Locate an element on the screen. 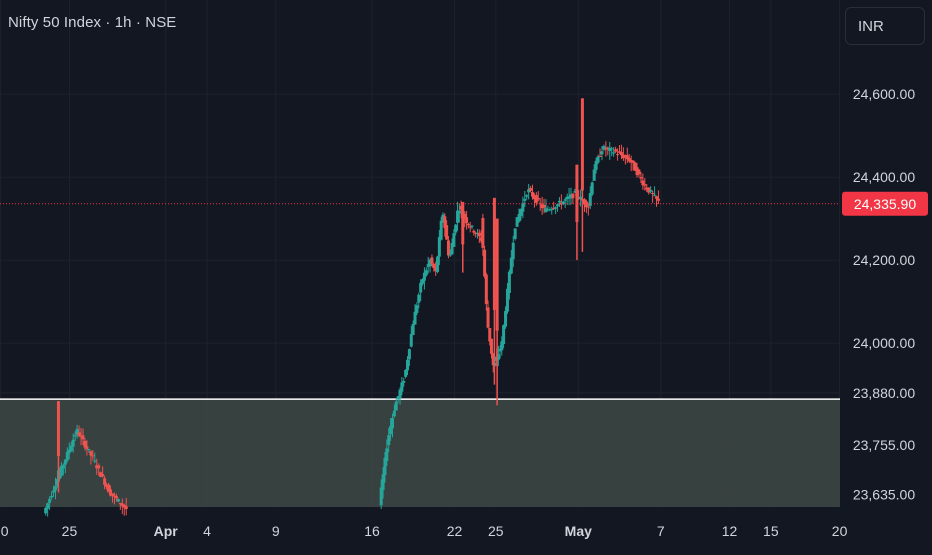  chart-title: Nifty 50 Index · 1h · NSE is located at coordinates (92, 22).